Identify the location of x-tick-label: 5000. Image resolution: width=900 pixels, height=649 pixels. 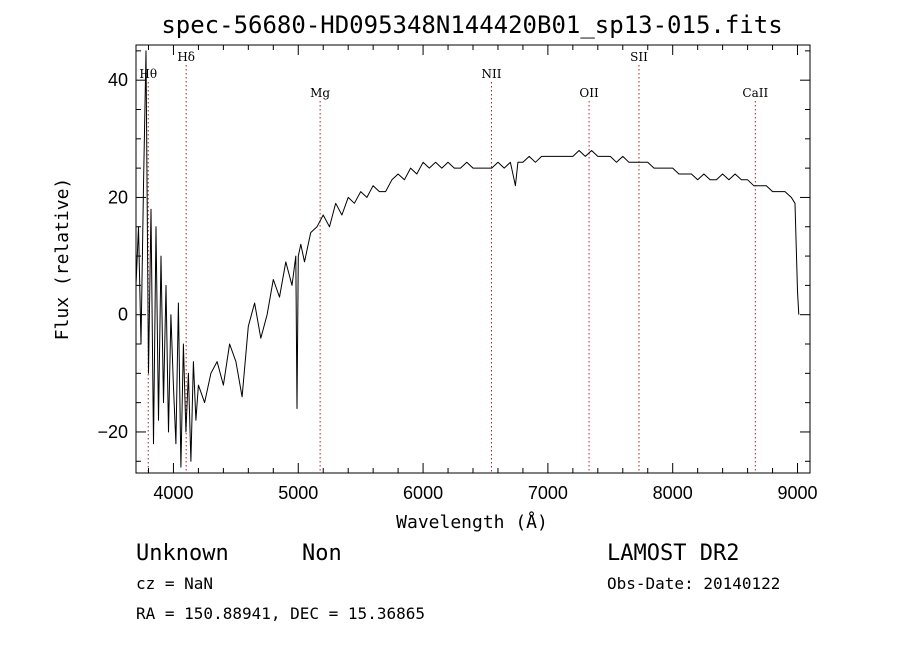
(298, 493).